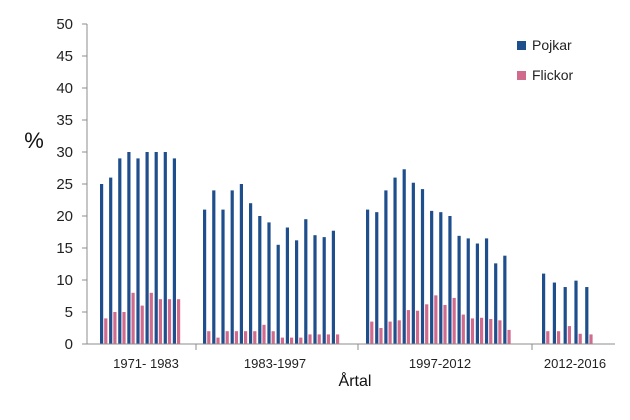 Image resolution: width=630 pixels, height=420 pixels. What do you see at coordinates (64, 88) in the screenshot?
I see `y-tick-label: 40` at bounding box center [64, 88].